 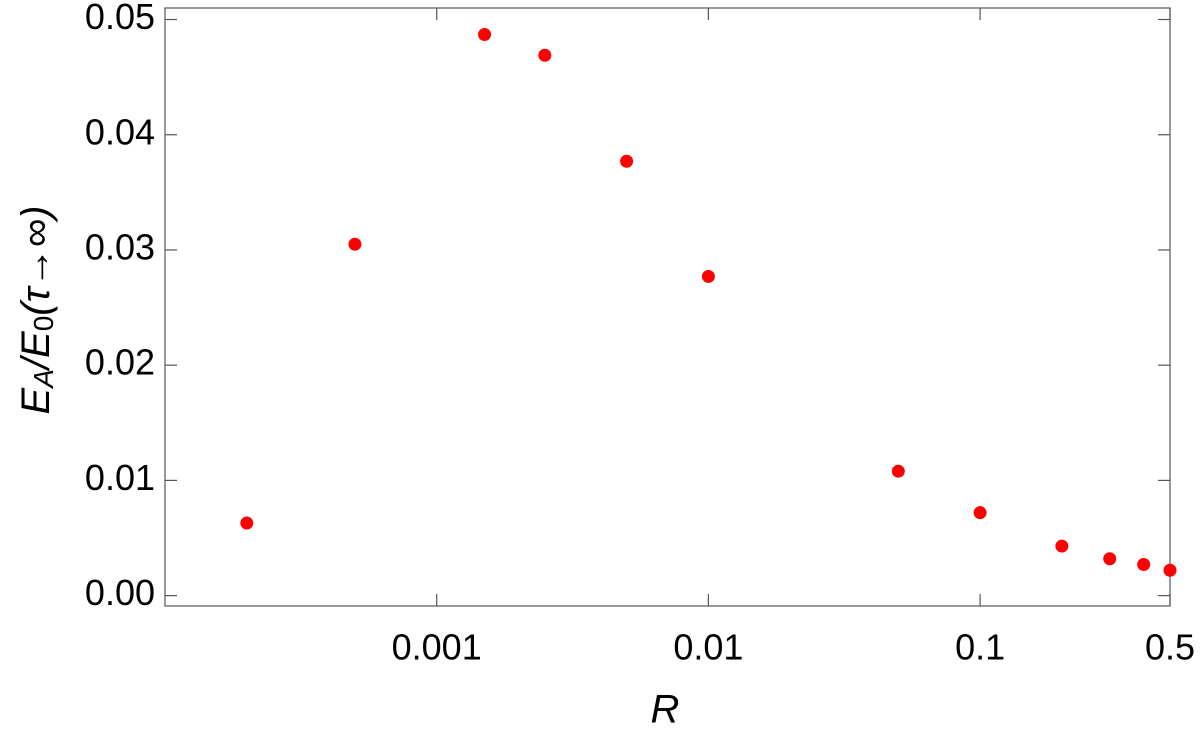 What do you see at coordinates (437, 647) in the screenshot?
I see `x-tick-label: 0.001` at bounding box center [437, 647].